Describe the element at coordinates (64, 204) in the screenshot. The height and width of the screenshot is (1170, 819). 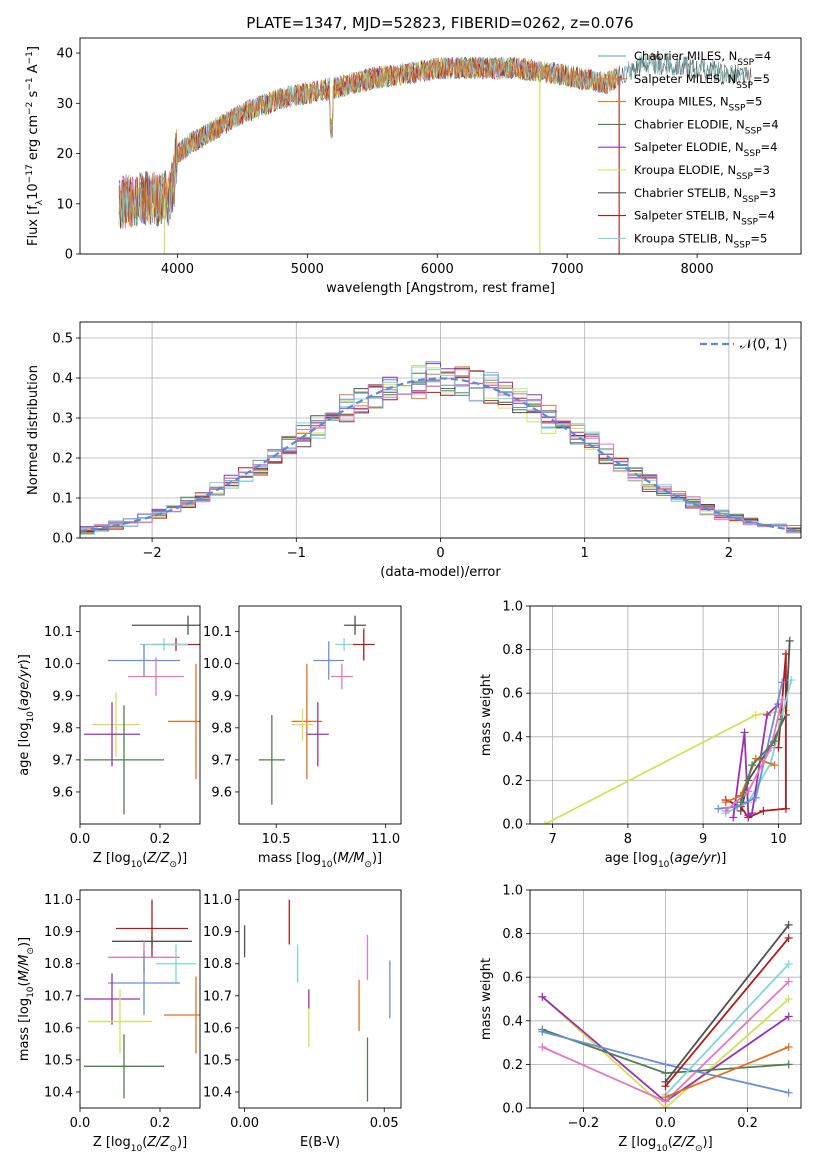
I see `y-tick-label: 10` at that location.